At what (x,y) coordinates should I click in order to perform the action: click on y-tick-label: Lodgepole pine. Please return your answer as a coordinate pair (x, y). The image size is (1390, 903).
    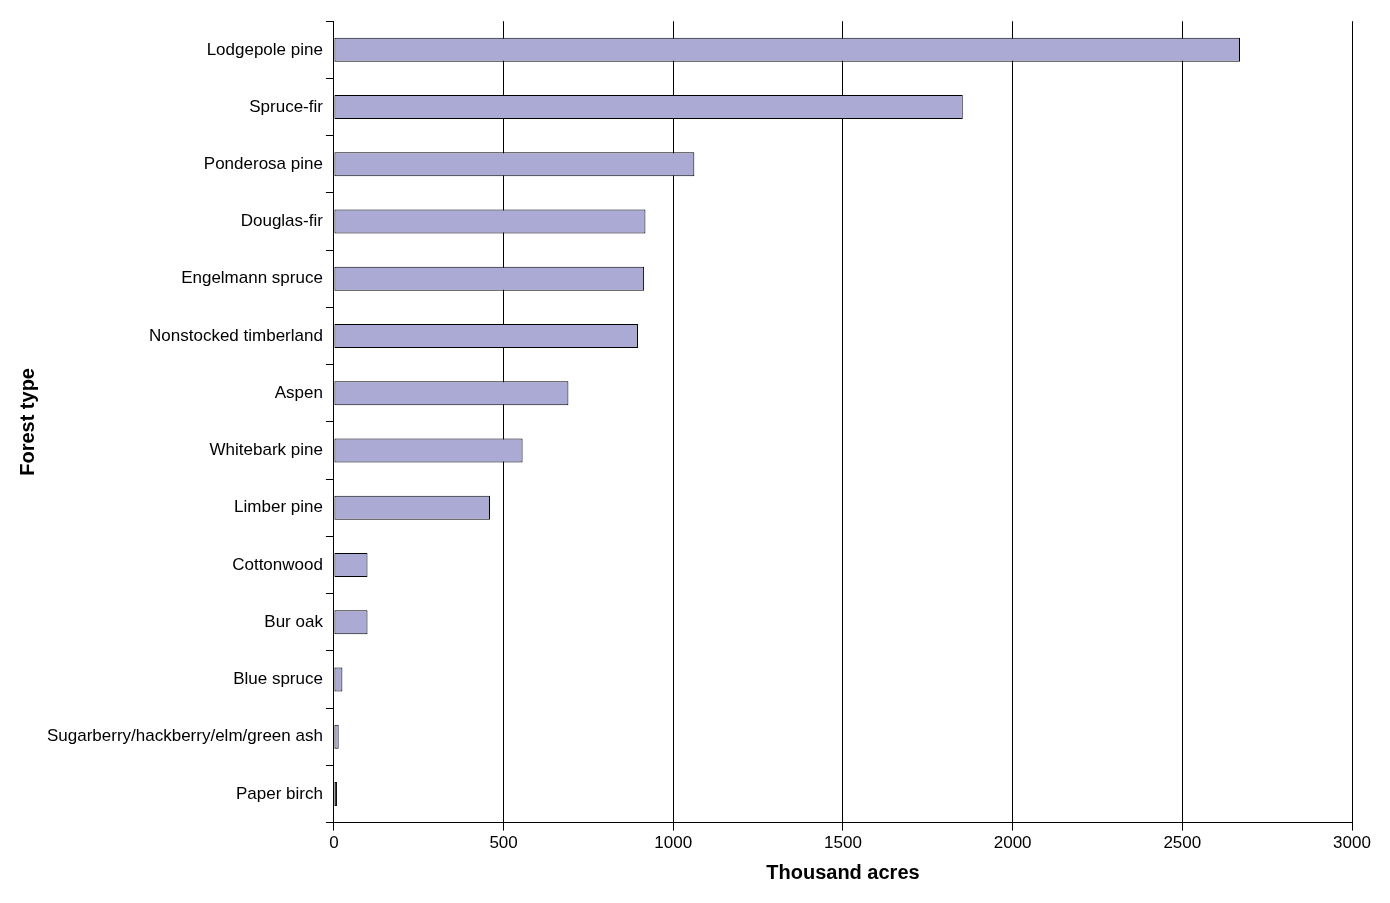
    Looking at the image, I should click on (264, 49).